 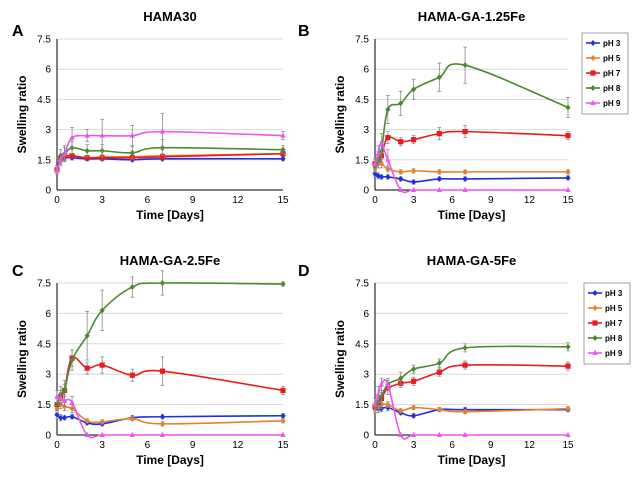 I want to click on legend-label: pH 8, so click(x=614, y=338).